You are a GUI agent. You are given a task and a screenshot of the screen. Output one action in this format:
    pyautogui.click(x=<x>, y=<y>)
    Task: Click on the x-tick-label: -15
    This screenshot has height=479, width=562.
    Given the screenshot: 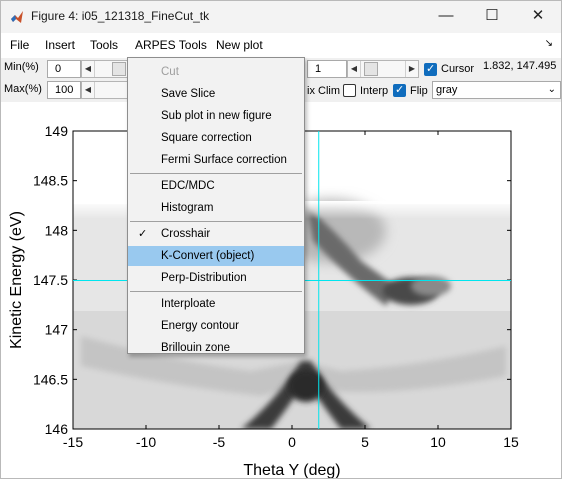 What is the action you would take?
    pyautogui.click(x=73, y=442)
    